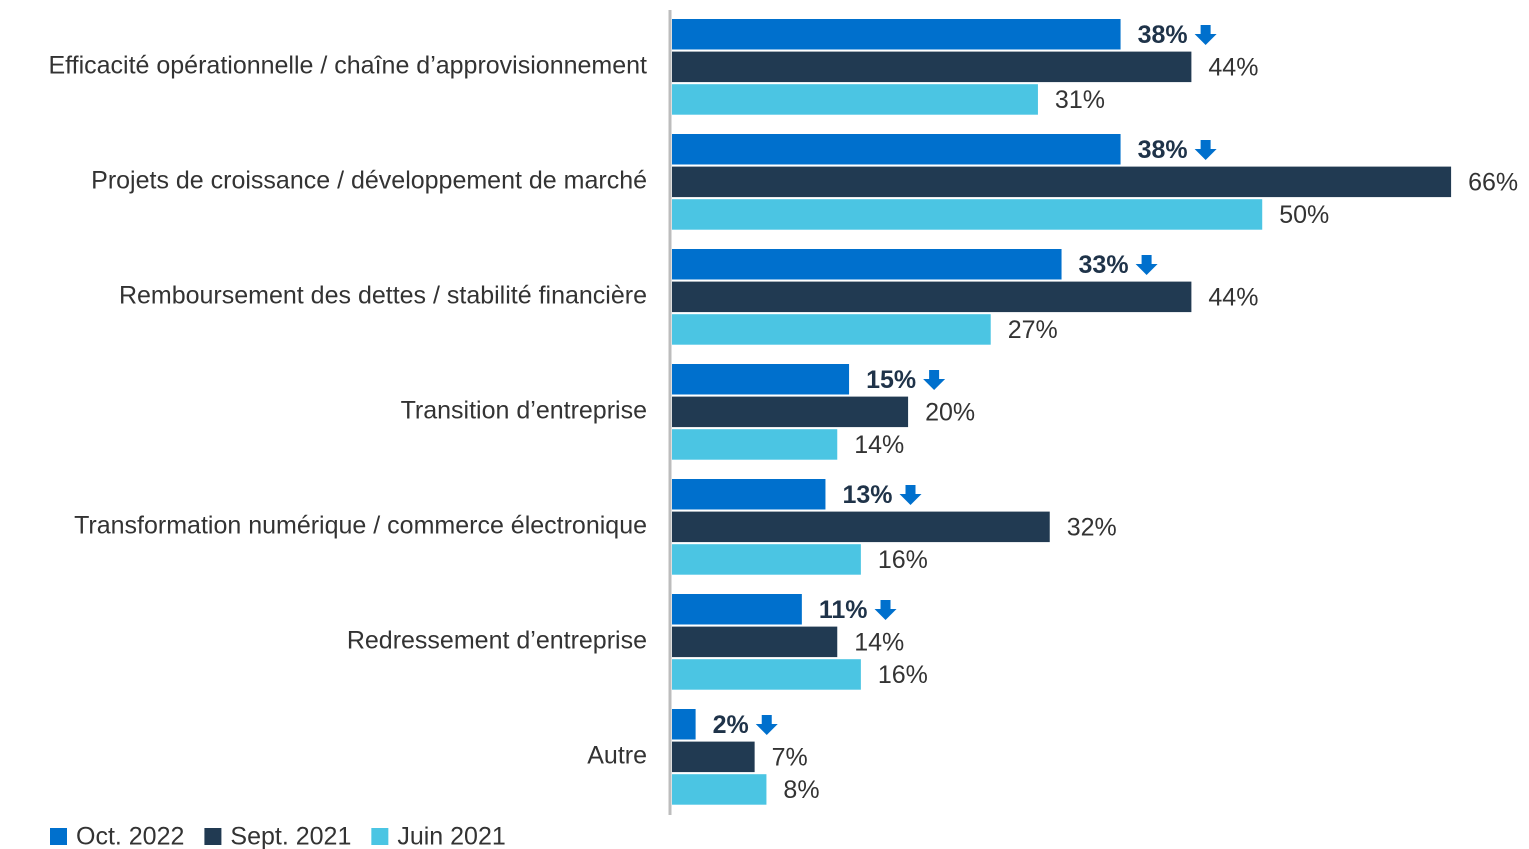 This screenshot has width=1529, height=849. I want to click on category-label: Transition d’entreprise, so click(524, 410).